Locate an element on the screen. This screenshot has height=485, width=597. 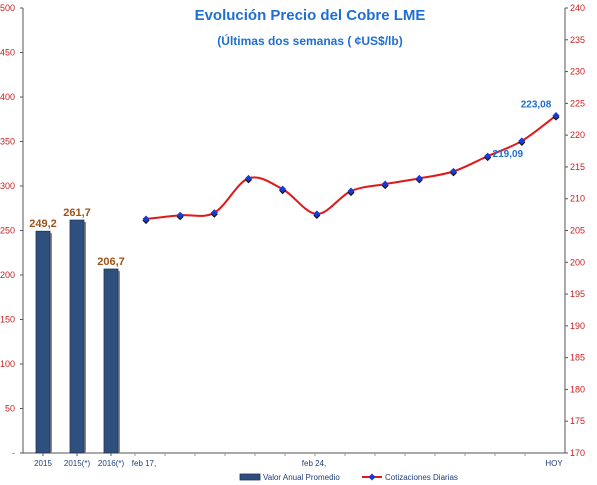
left-axis-tick-label: 100 is located at coordinates (7, 364).